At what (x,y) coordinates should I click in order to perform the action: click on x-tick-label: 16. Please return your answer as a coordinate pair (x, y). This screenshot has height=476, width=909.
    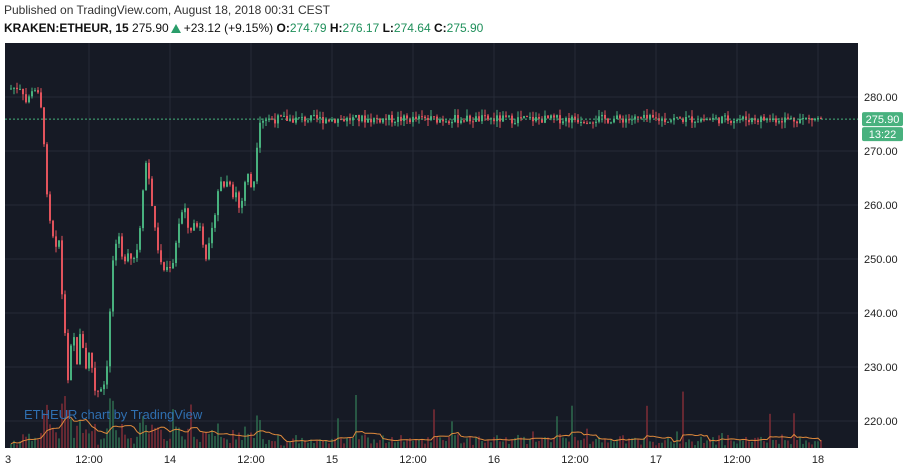
    Looking at the image, I should click on (494, 460).